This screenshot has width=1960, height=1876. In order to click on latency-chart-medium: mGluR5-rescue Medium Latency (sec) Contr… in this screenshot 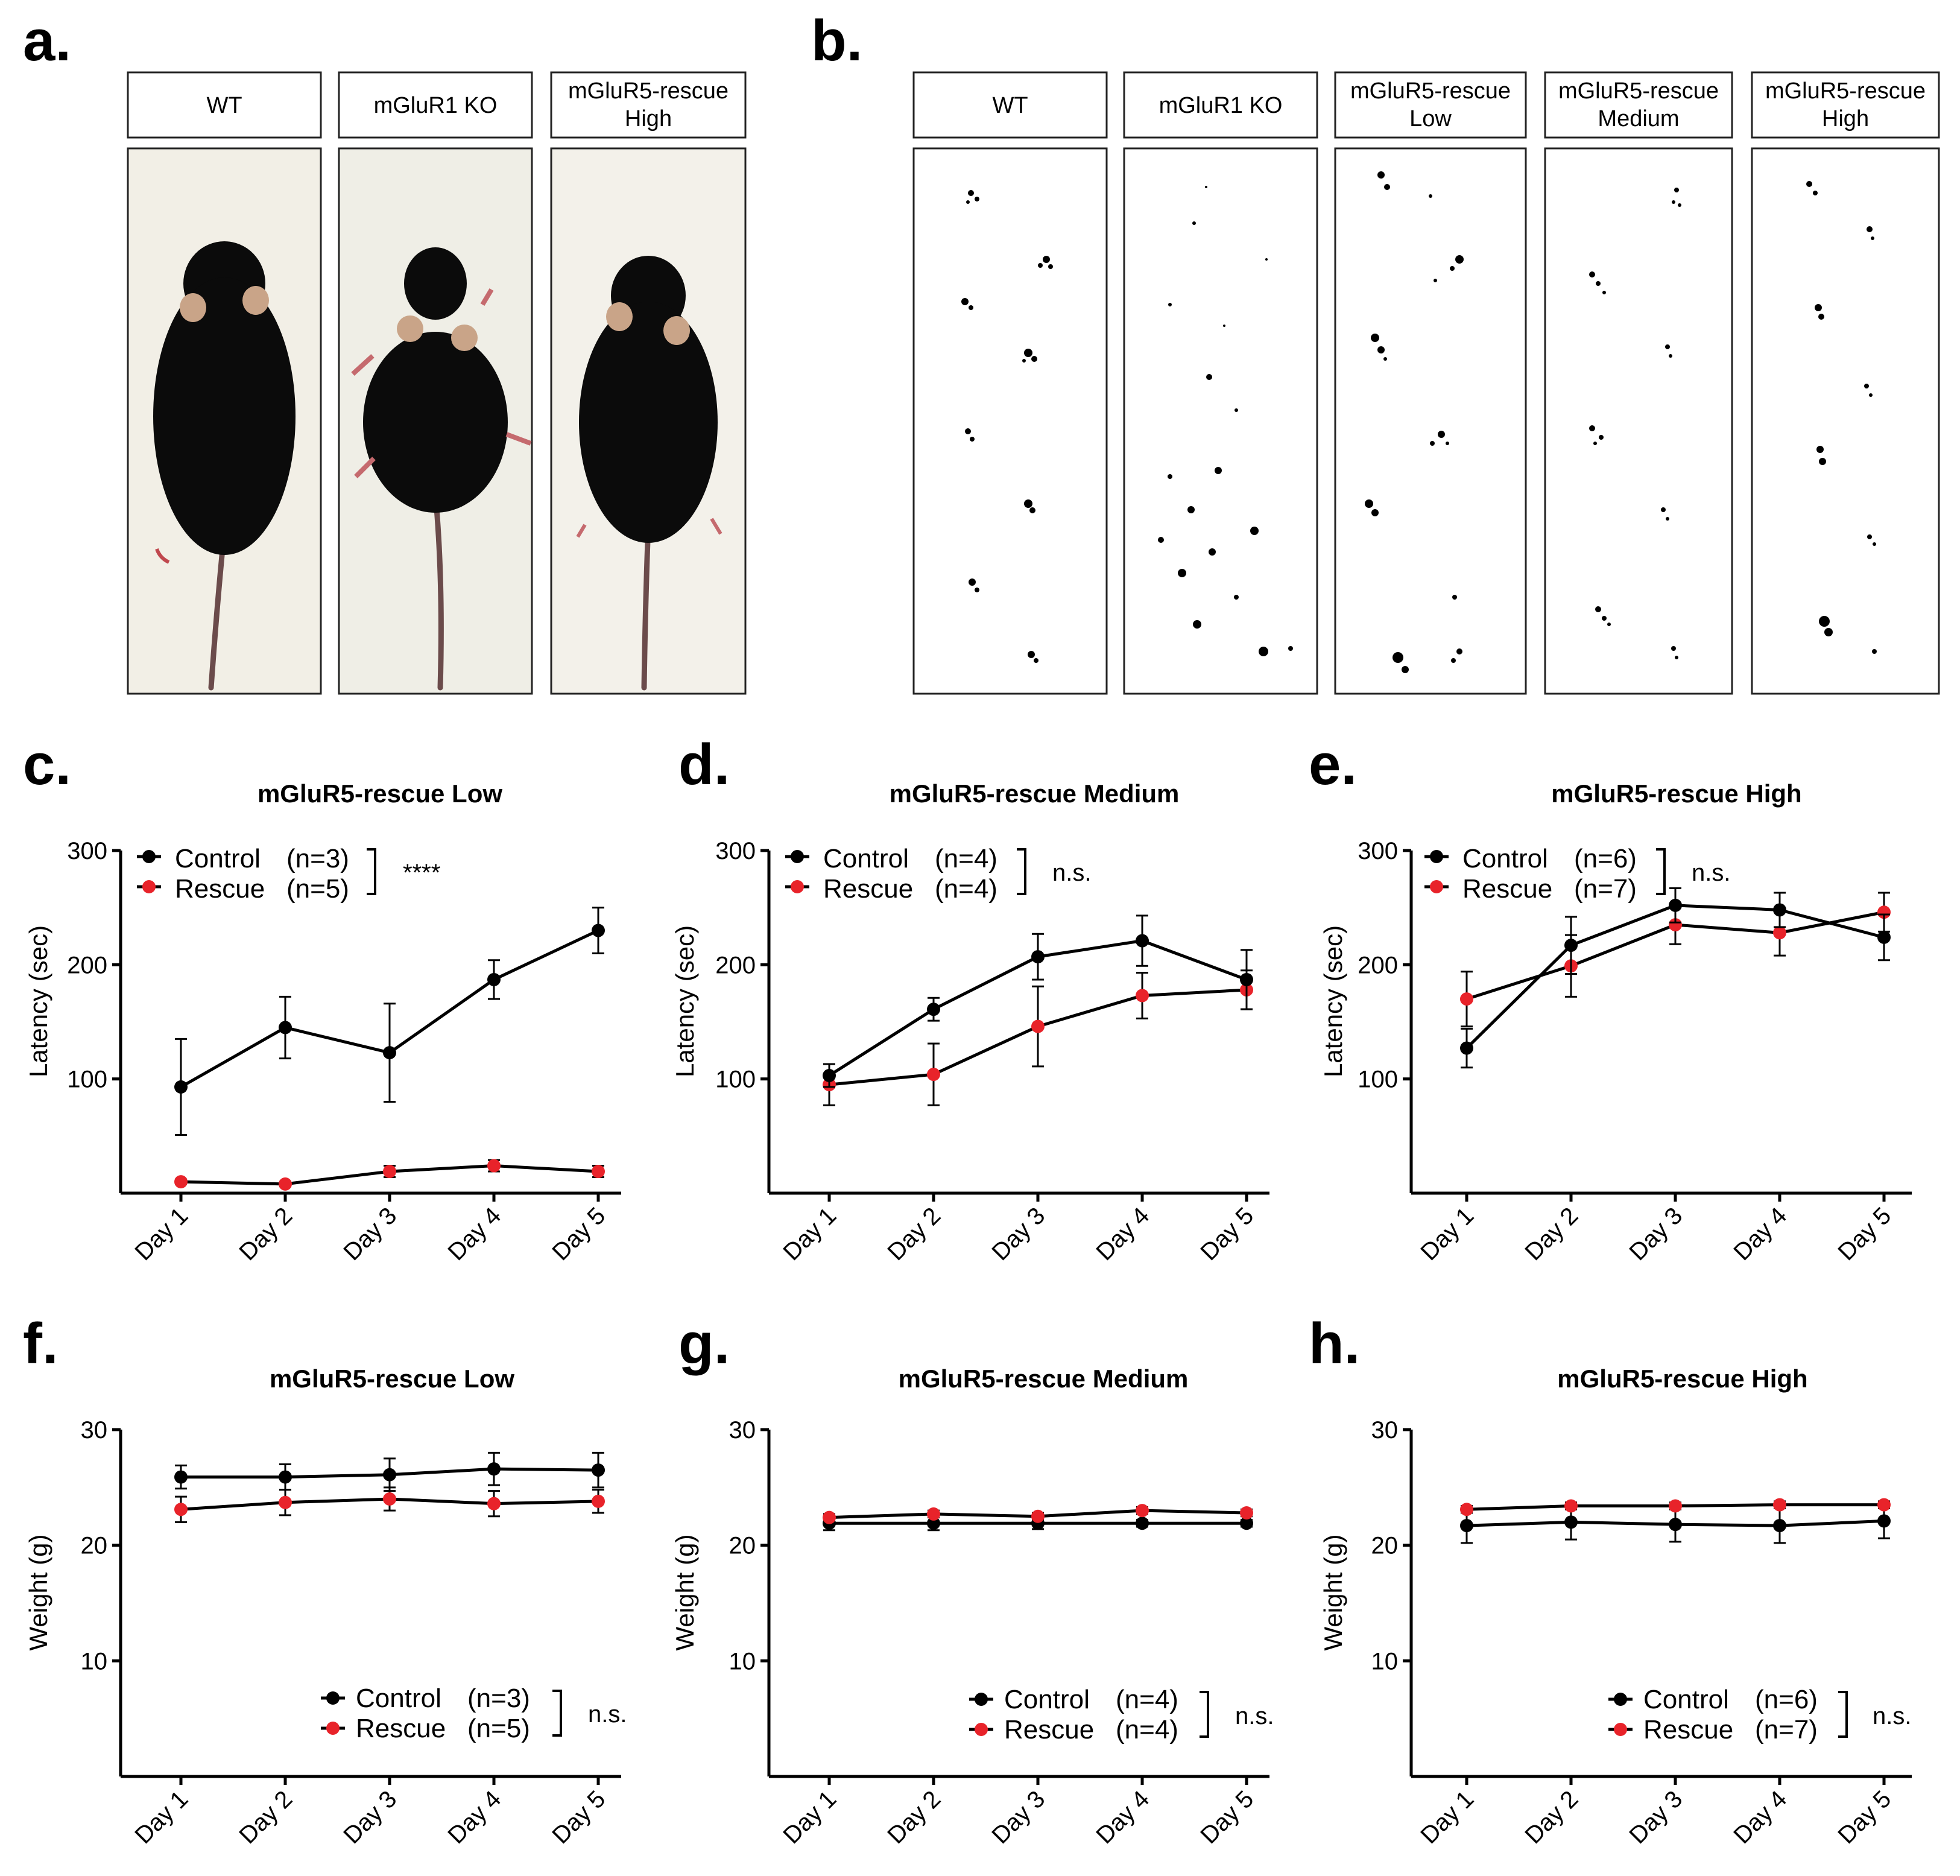, I will do `click(970, 1022)`.